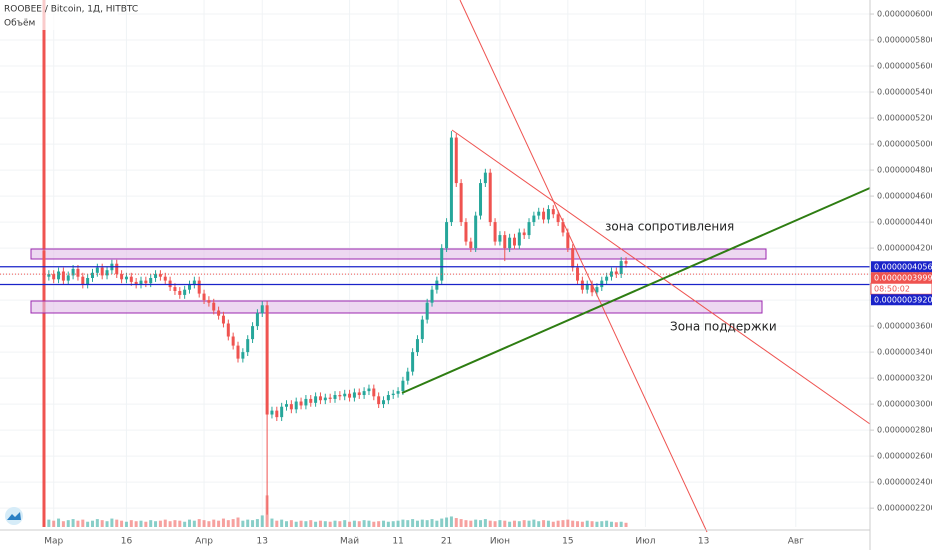  Describe the element at coordinates (904, 430) in the screenshot. I see `y-tick-label: 0.00000028000` at that location.